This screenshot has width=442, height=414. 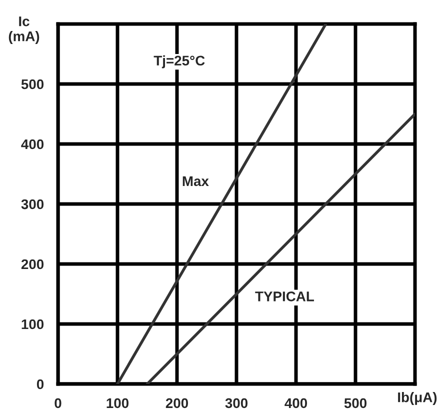 I want to click on annotation: TYPICAL, so click(x=284, y=296).